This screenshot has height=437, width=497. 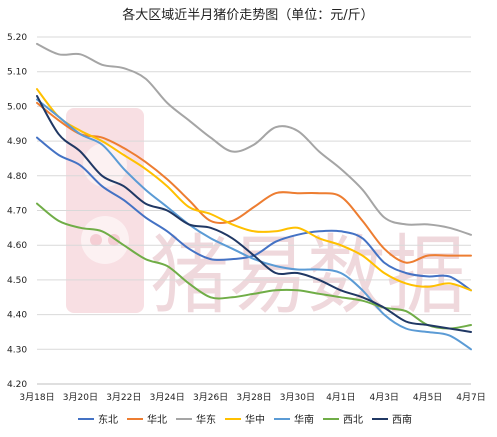 I want to click on y-tick-label: 4.80, so click(x=17, y=177).